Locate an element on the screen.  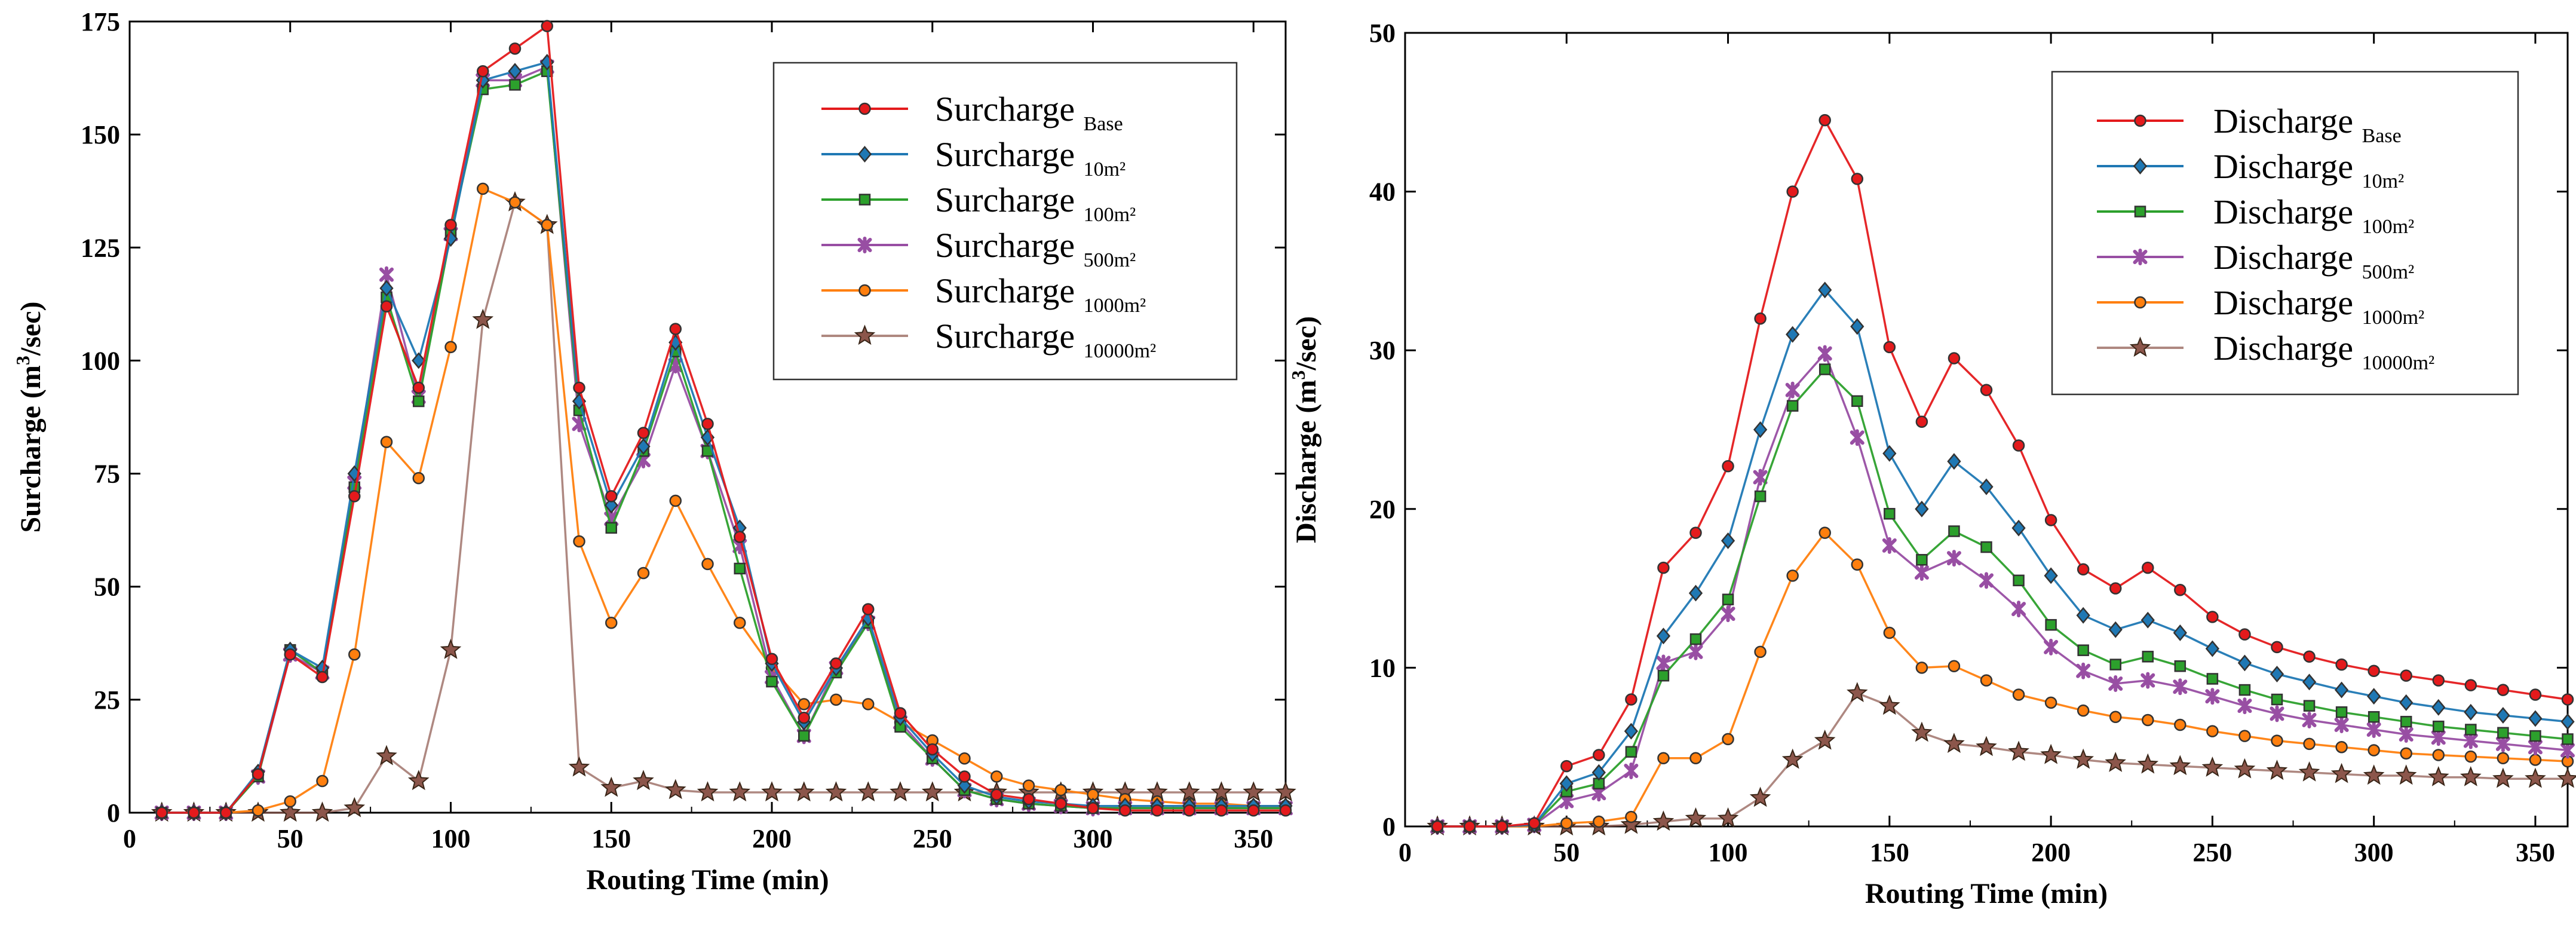
series-1000m is located at coordinates (2002, 680).